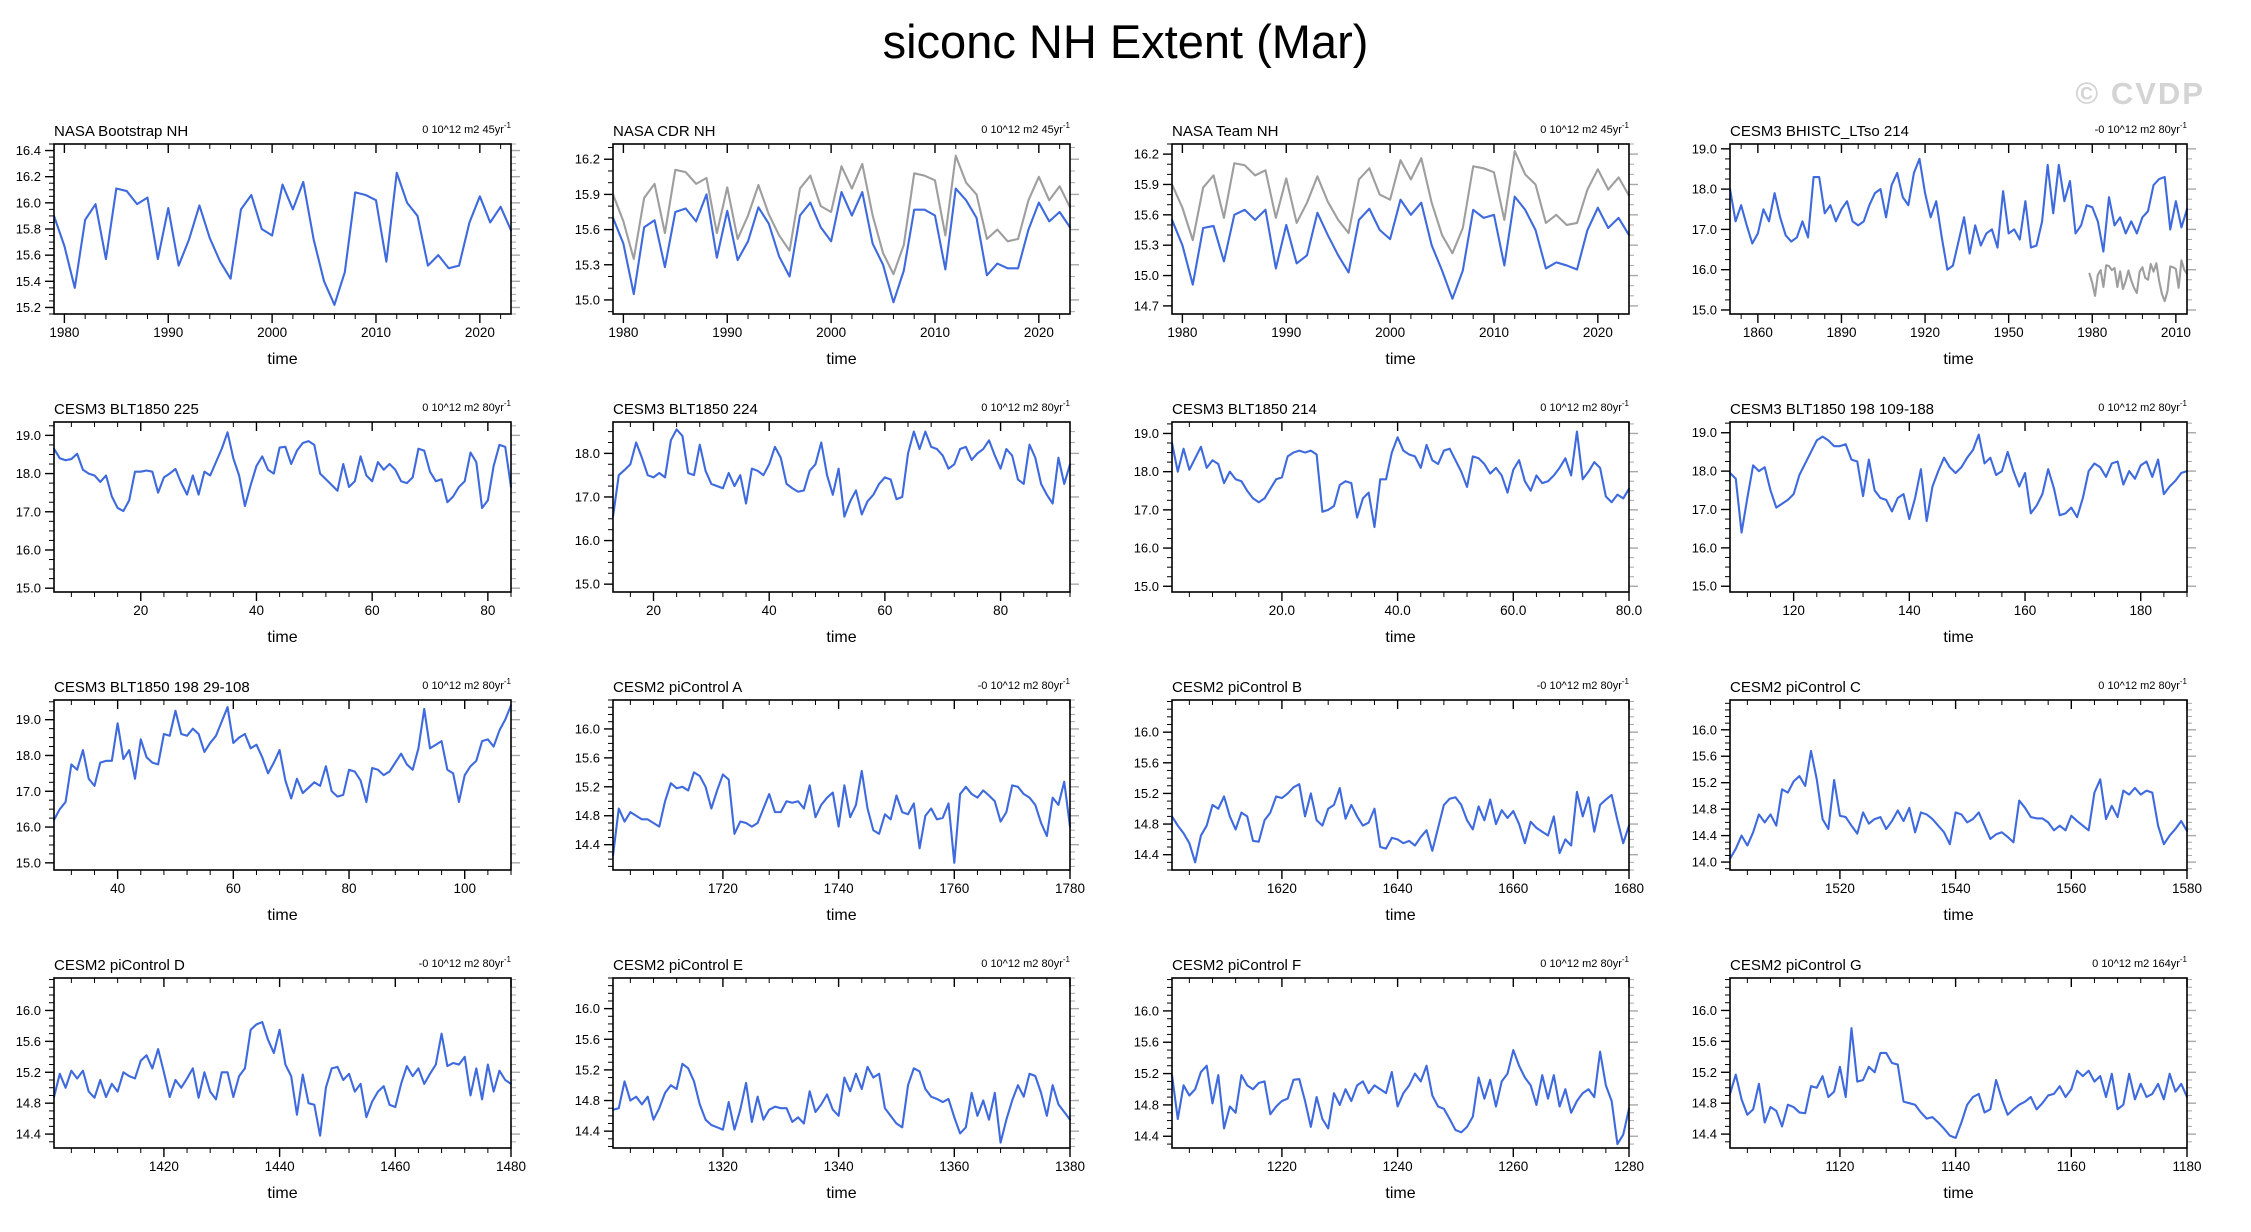 The height and width of the screenshot is (1232, 2251). I want to click on y-tick-label: 15.3, so click(1145, 245).